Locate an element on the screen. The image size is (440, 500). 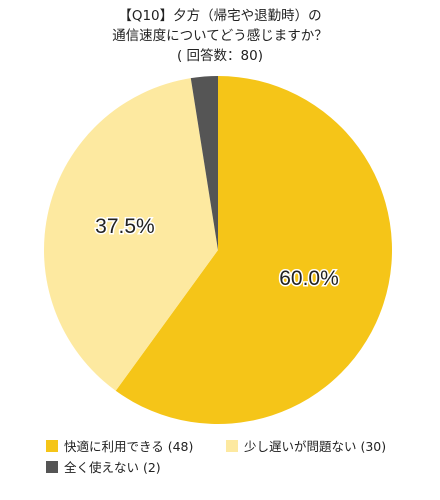
legend-item-comfortable: 快適に利用できる (48) is located at coordinates (119, 445).